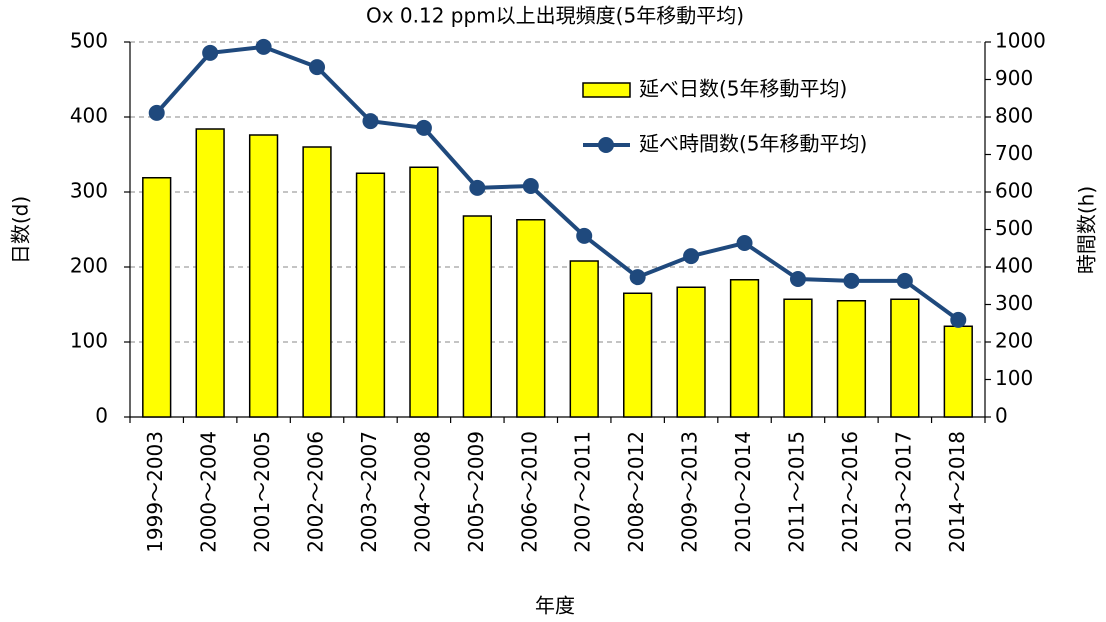  What do you see at coordinates (743, 89) in the screenshot?
I see `legend-label: 延べ日数(5年移動平均)` at bounding box center [743, 89].